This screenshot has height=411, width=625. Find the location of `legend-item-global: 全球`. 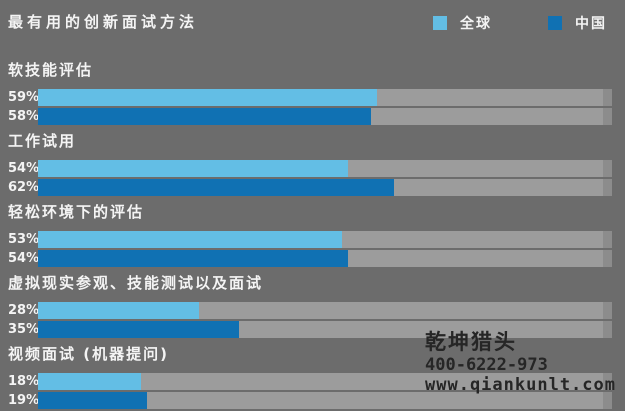

legend-item-global: 全球 is located at coordinates (462, 23).